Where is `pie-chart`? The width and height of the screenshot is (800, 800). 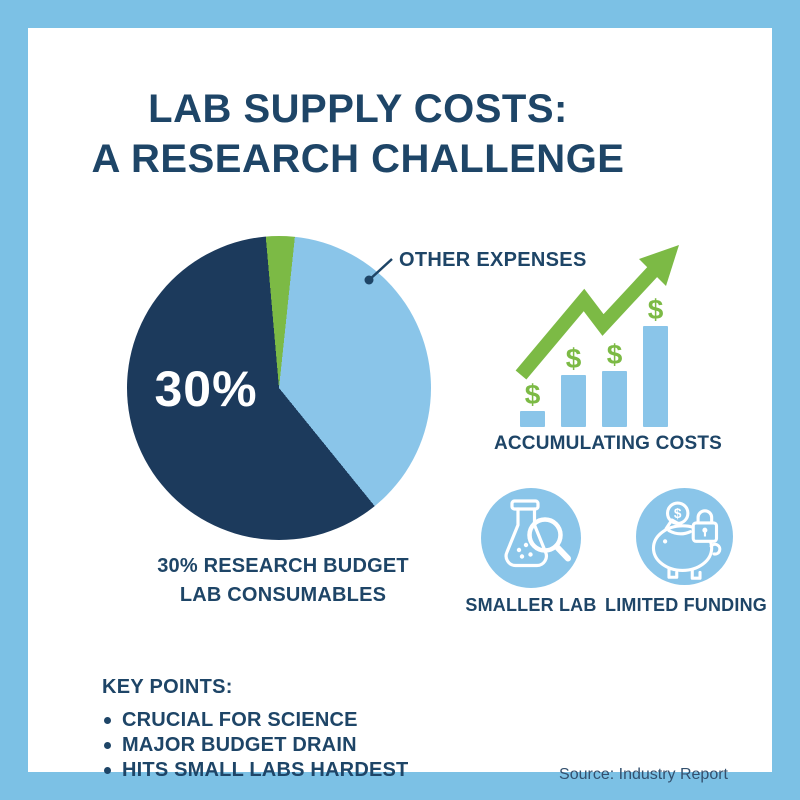
pie-chart is located at coordinates (279, 388).